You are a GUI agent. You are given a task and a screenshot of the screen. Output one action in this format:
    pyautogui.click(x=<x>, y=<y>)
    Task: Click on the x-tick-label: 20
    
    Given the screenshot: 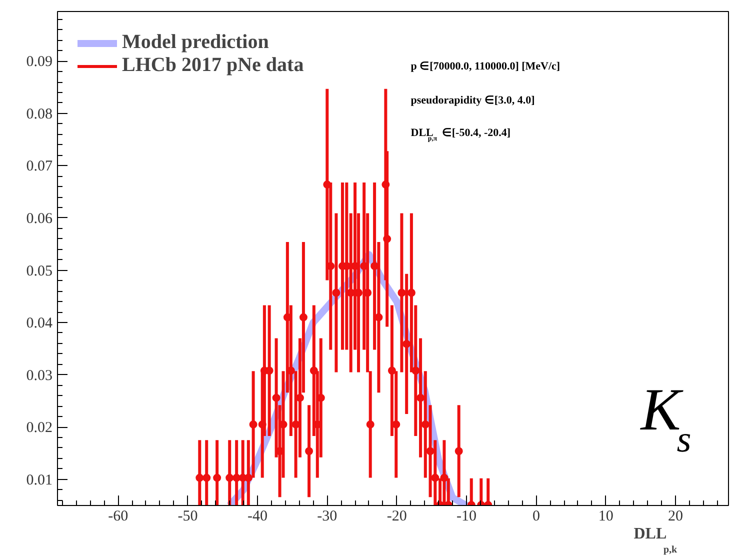 What is the action you would take?
    pyautogui.click(x=676, y=516)
    